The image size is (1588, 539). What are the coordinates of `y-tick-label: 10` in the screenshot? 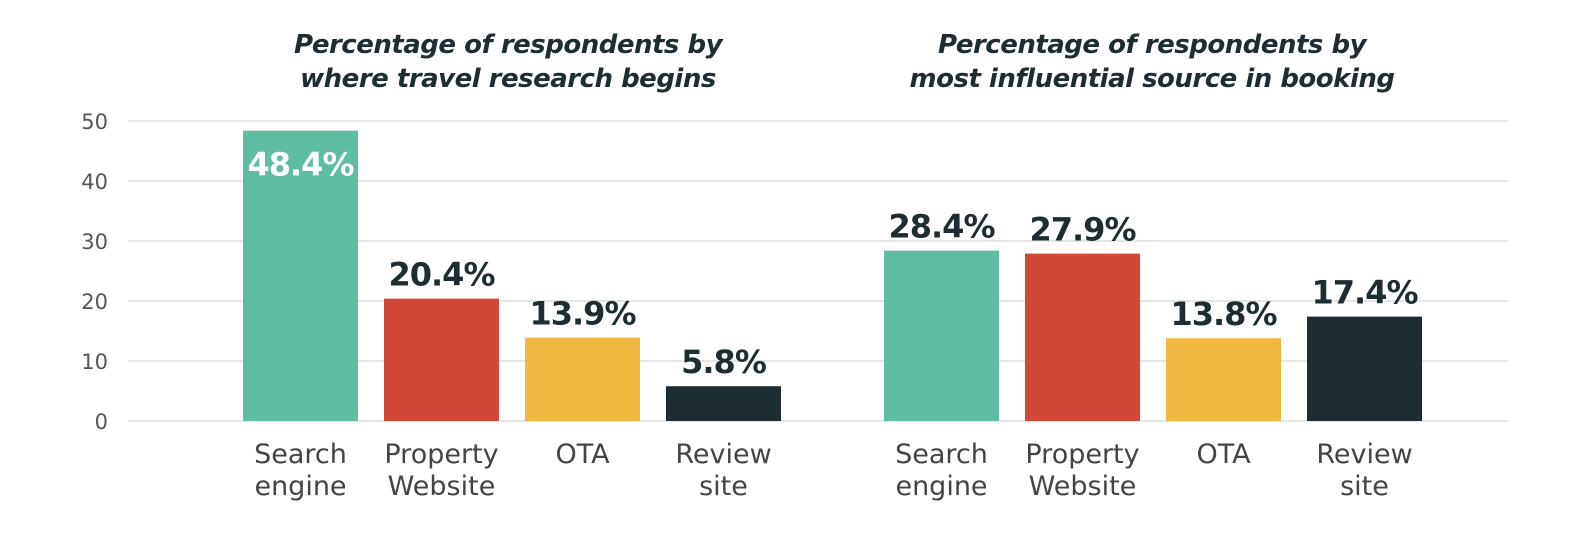 It's located at (94, 362).